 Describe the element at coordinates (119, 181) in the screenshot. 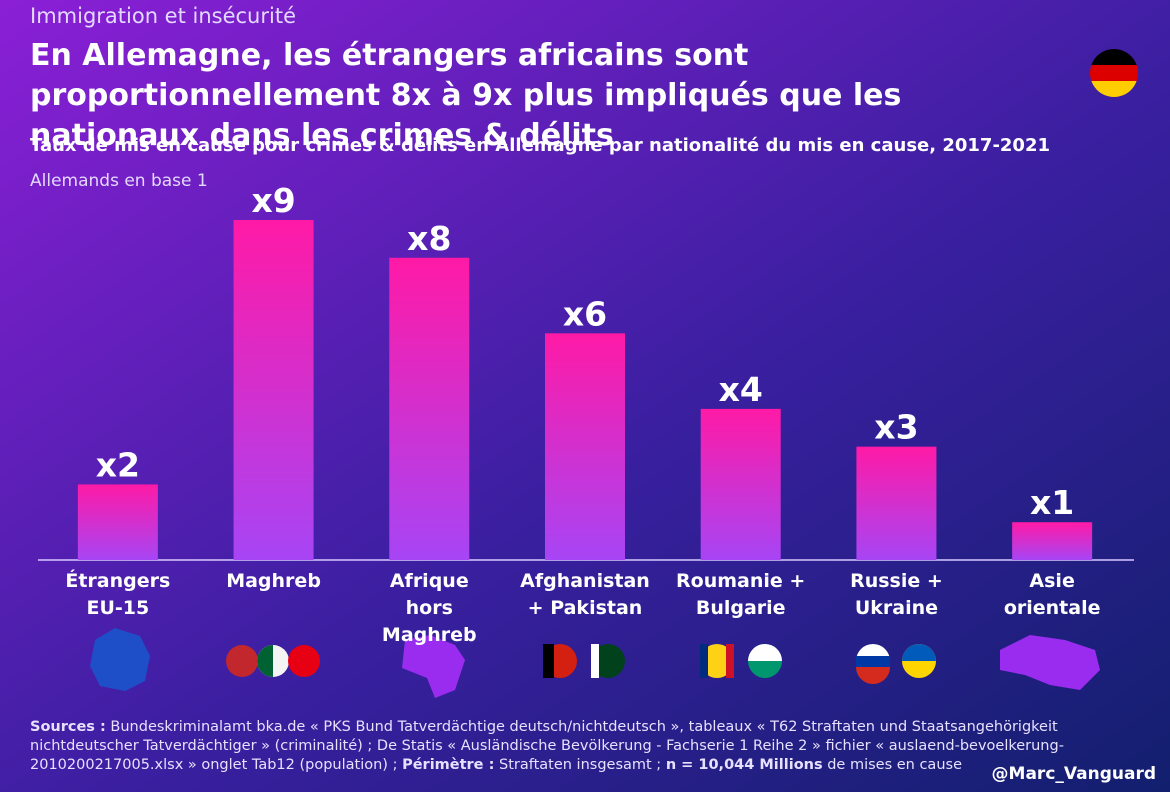

I see `note: Allemands en base 1` at that location.